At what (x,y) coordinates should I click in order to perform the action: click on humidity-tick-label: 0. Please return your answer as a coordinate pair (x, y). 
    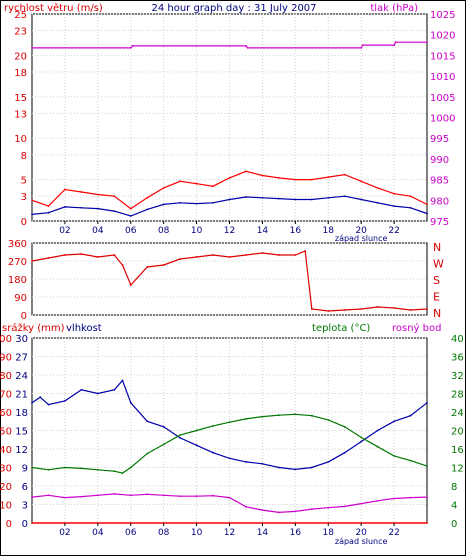
    Looking at the image, I should click on (25, 524).